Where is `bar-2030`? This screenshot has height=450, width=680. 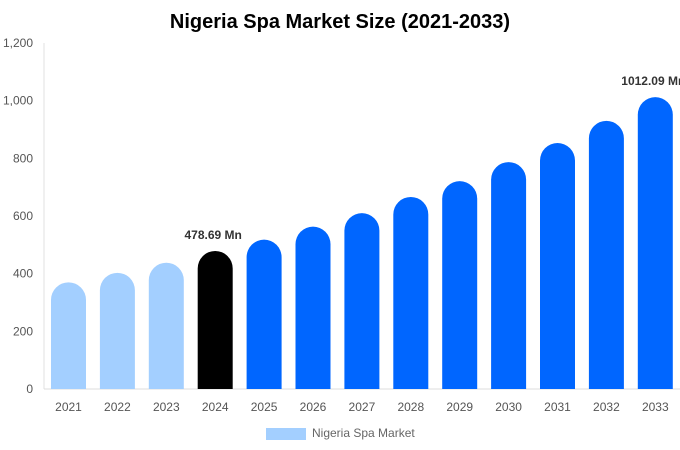
bar-2030 is located at coordinates (509, 275).